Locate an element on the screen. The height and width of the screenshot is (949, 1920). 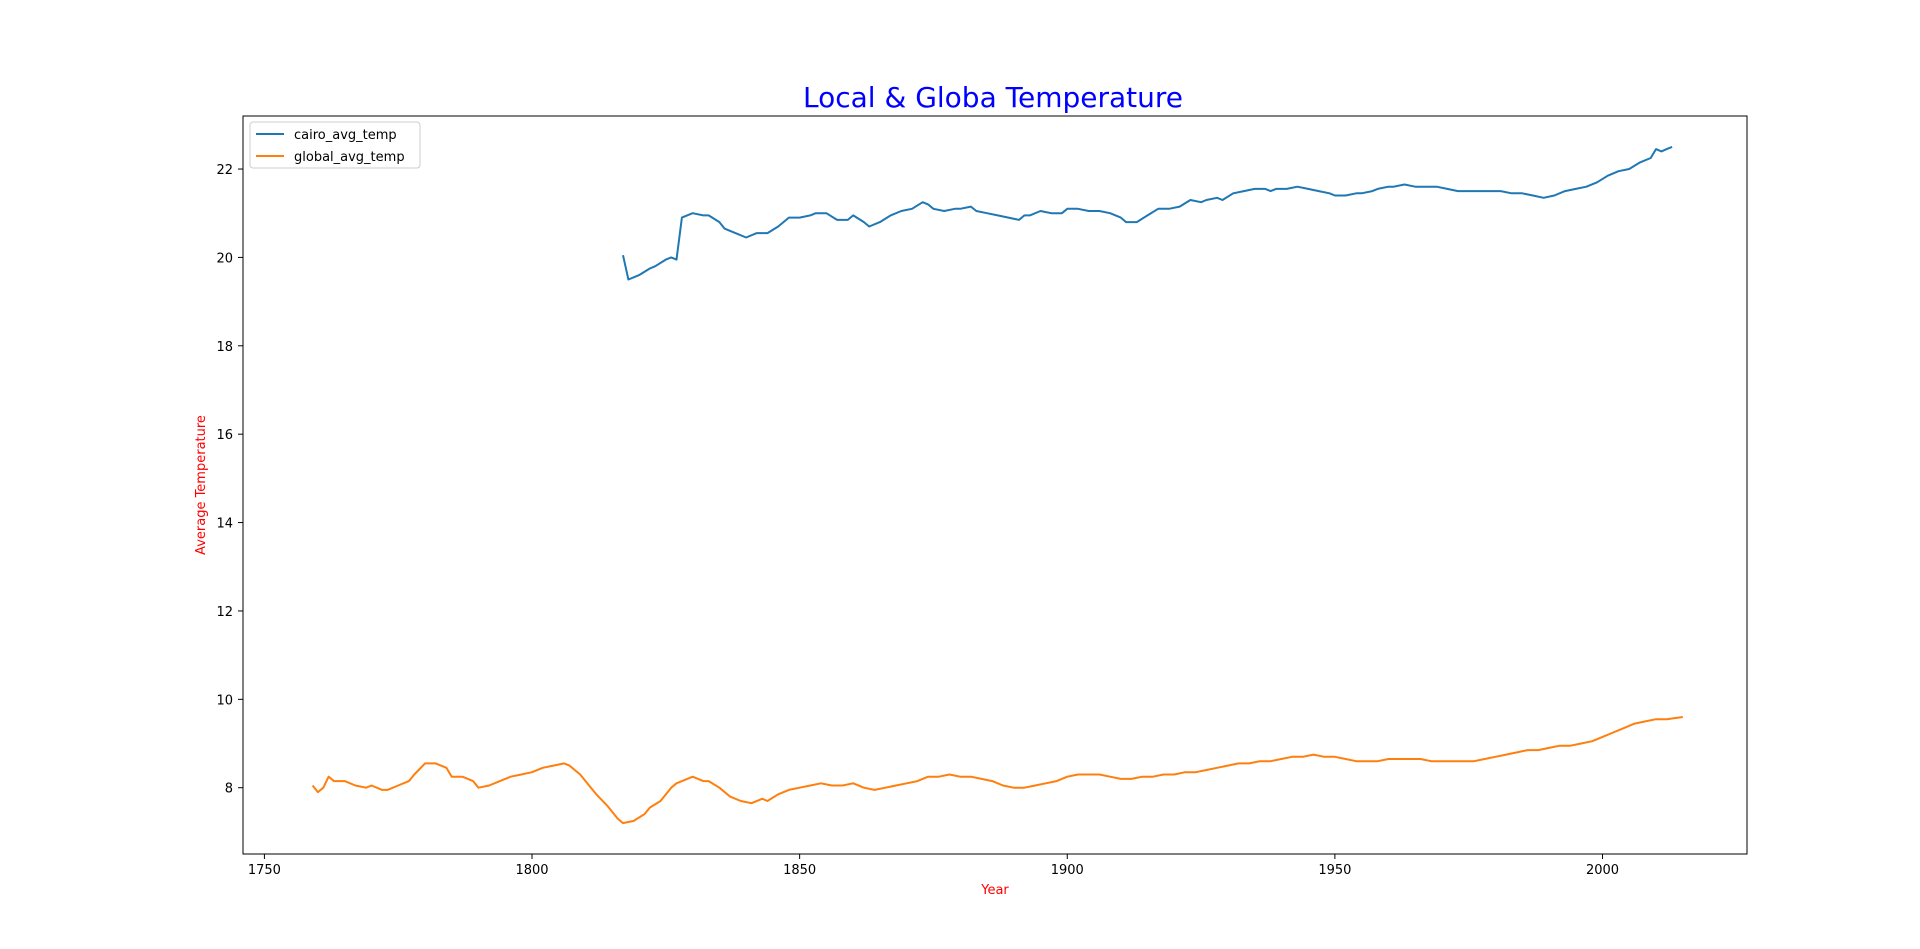
legend: cairo_avg_temp global_avg_temp is located at coordinates (335, 145).